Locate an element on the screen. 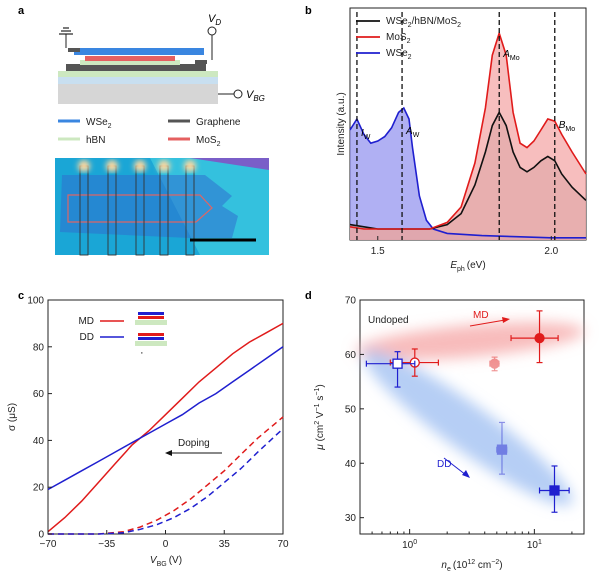 Image resolution: width=600 pixels, height=579 pixels. svg-text: MD is located at coordinates (481, 315).